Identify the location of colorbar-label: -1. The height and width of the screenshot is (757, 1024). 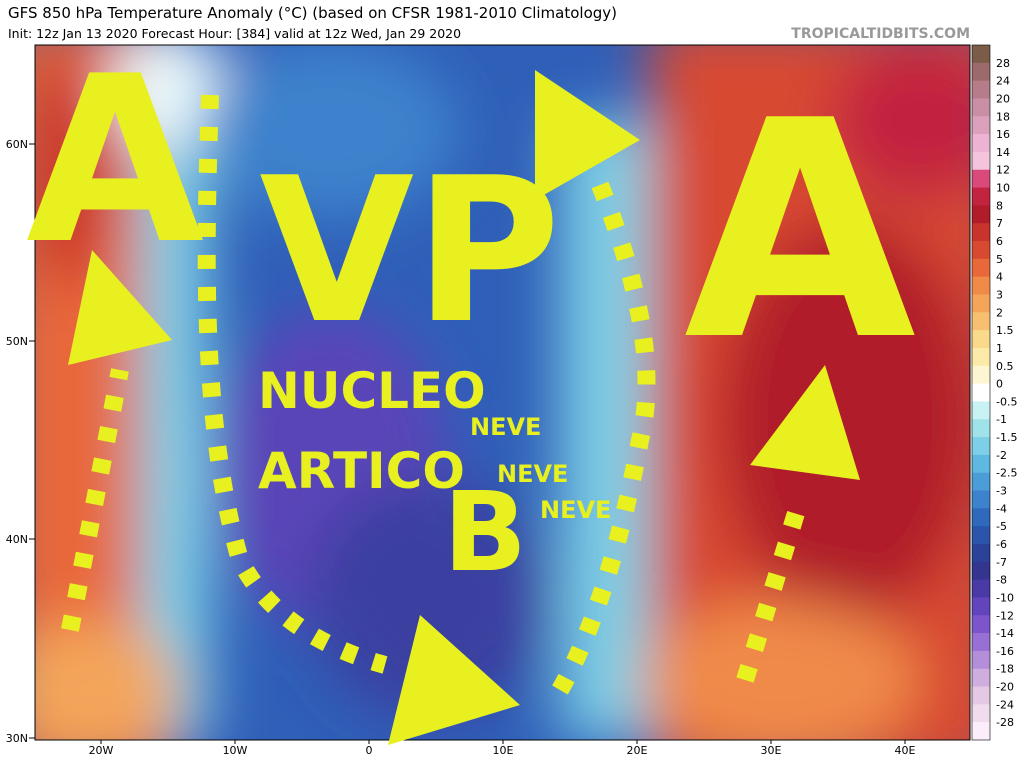
(1001, 419).